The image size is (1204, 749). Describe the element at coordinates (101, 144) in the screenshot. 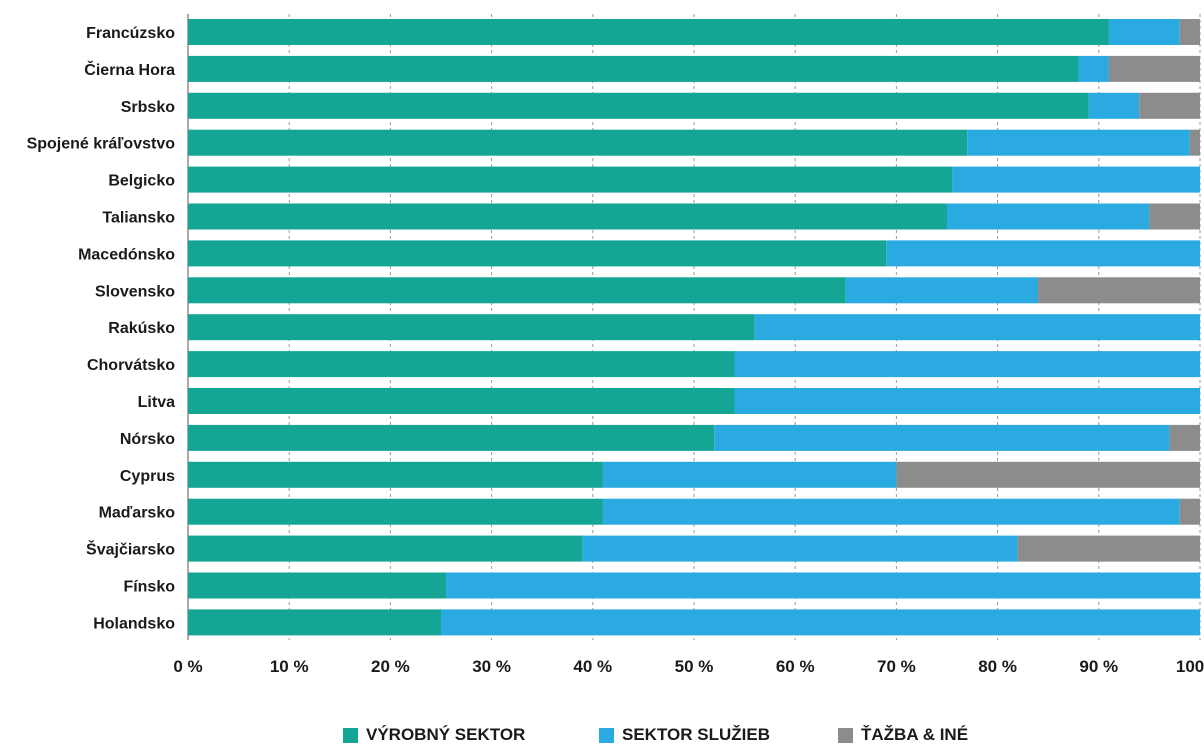

I see `category-label: Spojené kráľovstvo` at that location.